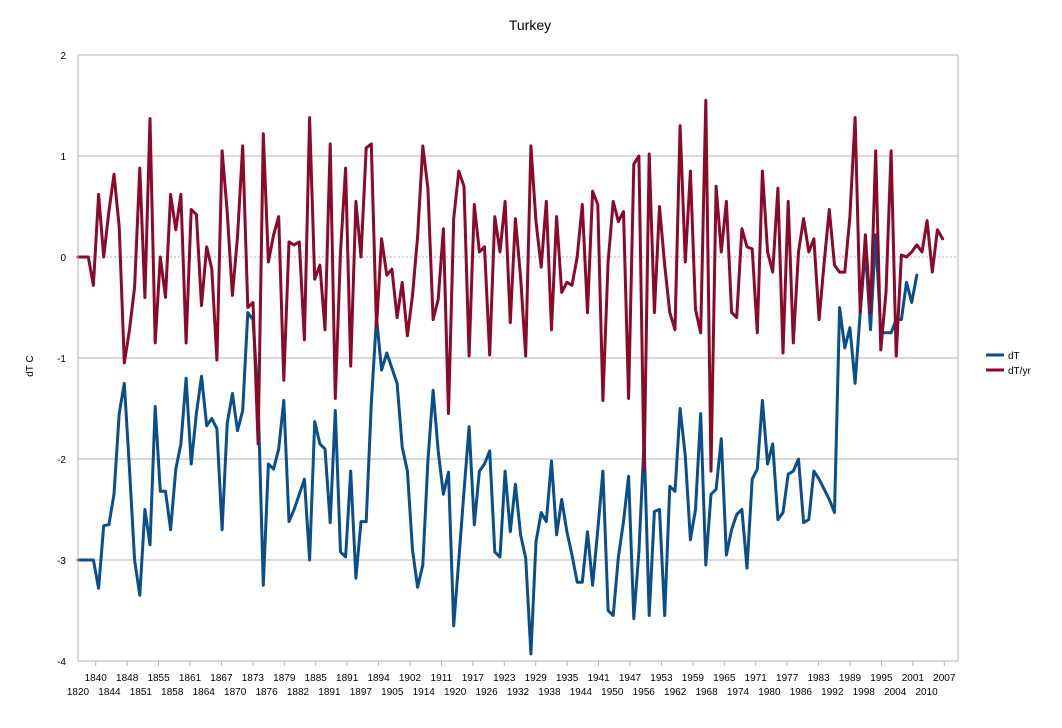 The image size is (1062, 728). Describe the element at coordinates (442, 678) in the screenshot. I see `x-tick-label: 1911` at that location.